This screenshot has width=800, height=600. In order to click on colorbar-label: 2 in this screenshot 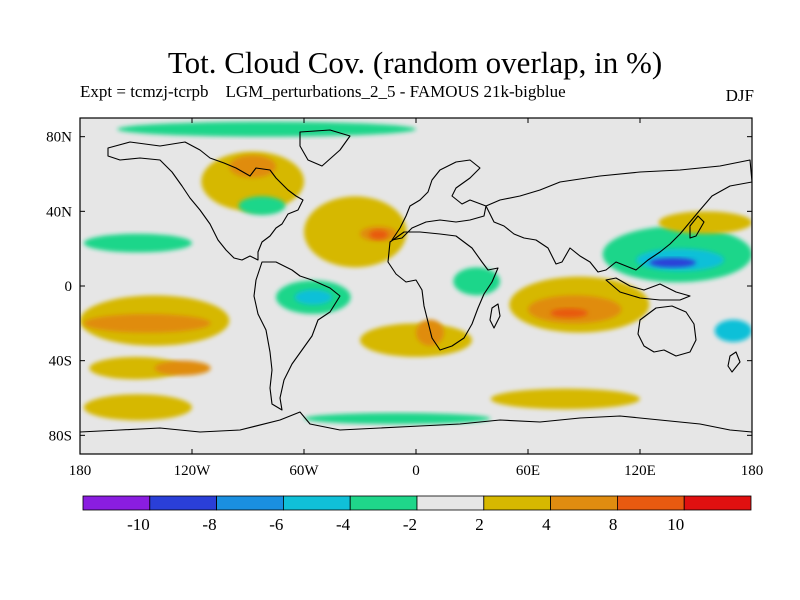, I will do `click(479, 524)`.